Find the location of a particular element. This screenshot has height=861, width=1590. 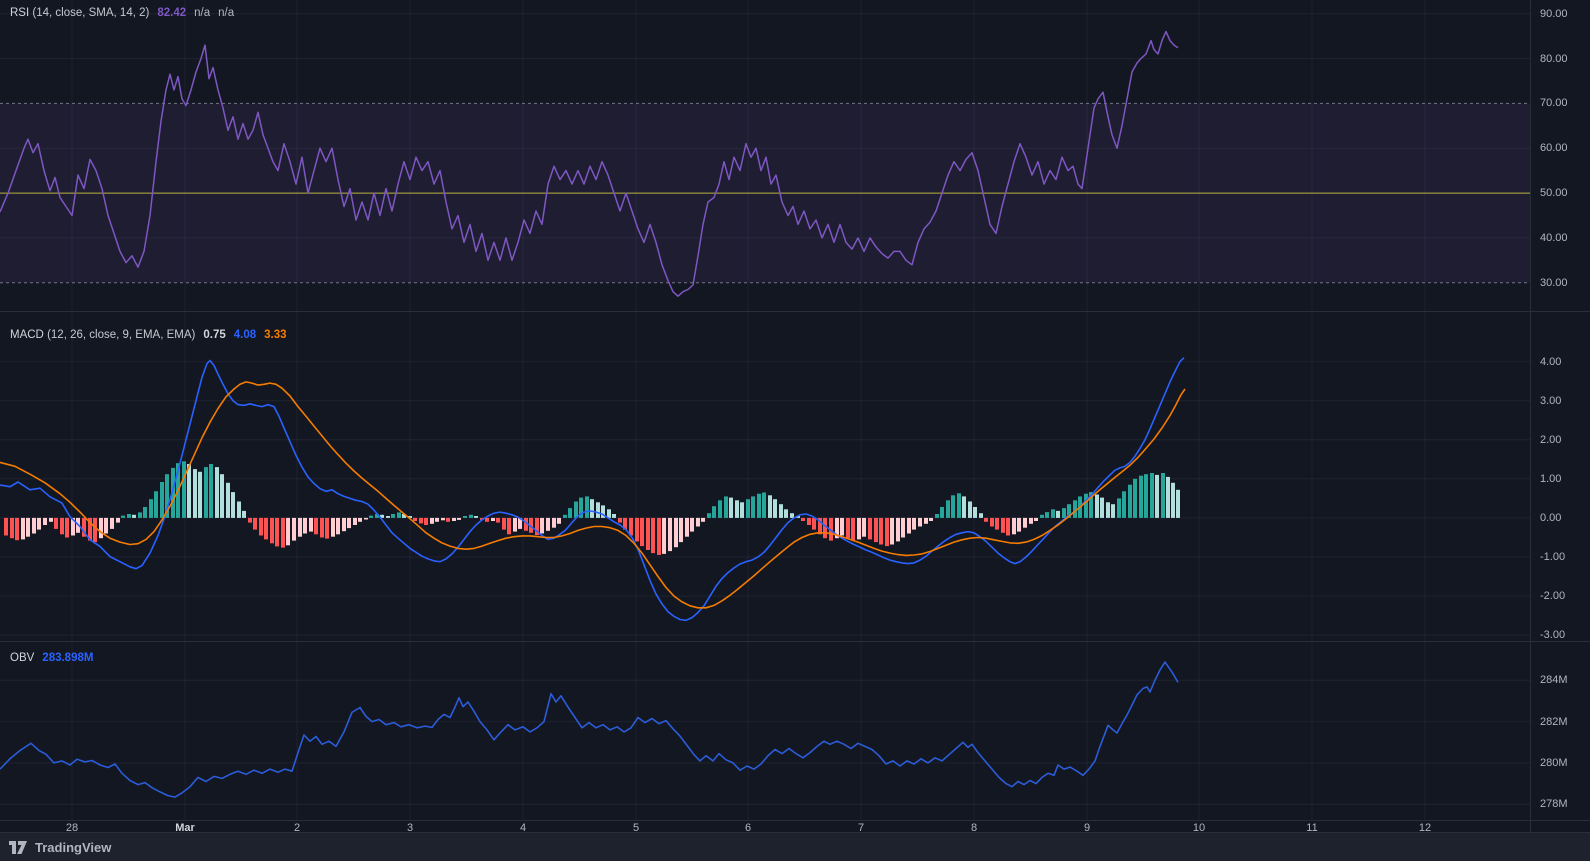

time-axis-label: 7 is located at coordinates (861, 828).